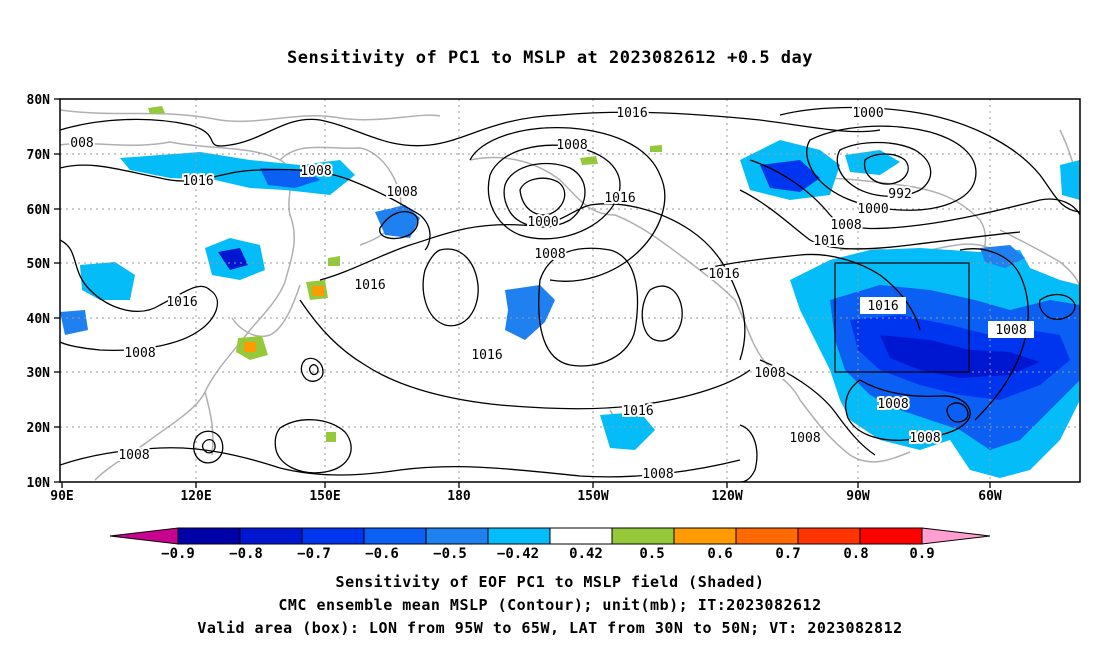 The image size is (1100, 650). What do you see at coordinates (61, 496) in the screenshot?
I see `lon-label: 90E` at bounding box center [61, 496].